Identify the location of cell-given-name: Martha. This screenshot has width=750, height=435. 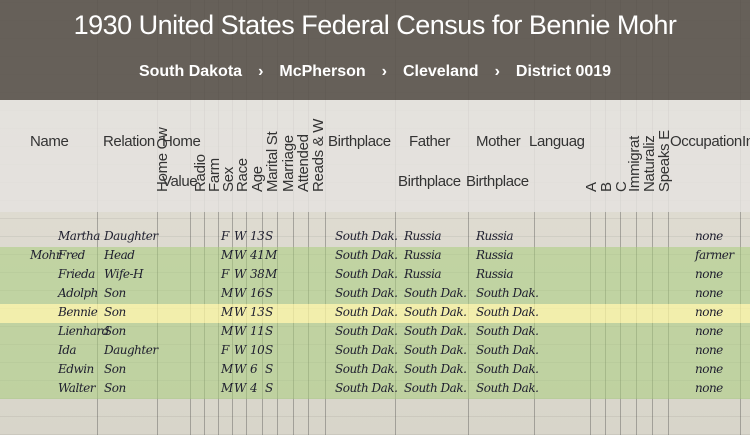
(79, 236).